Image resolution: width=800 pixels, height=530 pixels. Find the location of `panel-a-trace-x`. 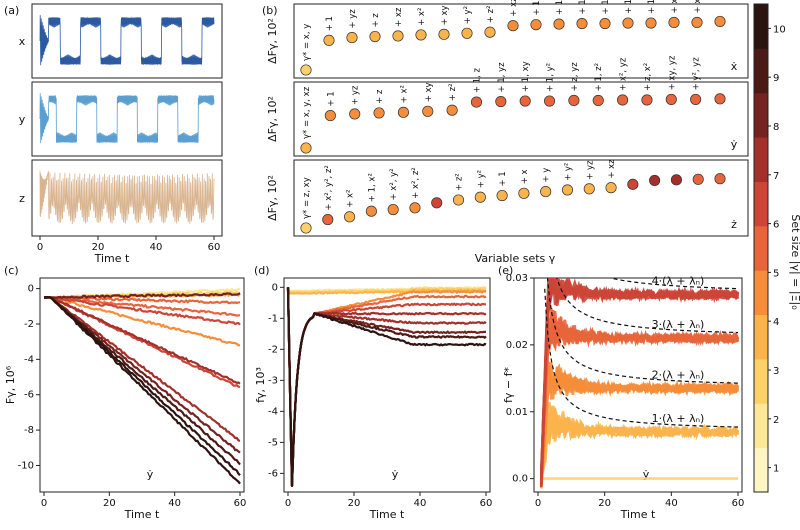

panel-a-trace-x is located at coordinates (127, 40).